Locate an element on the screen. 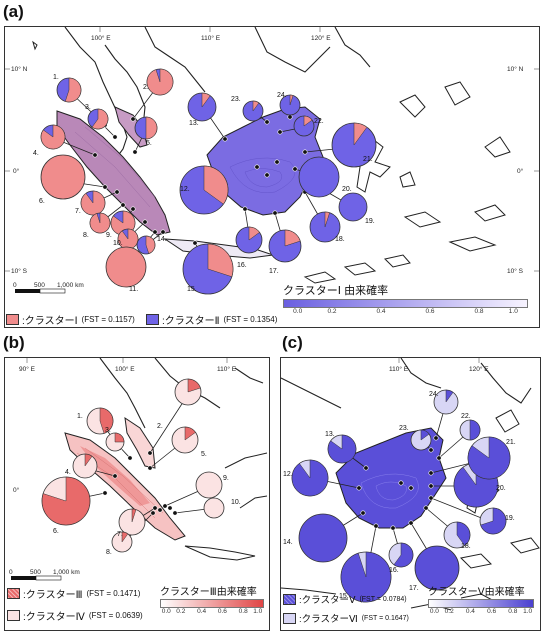 The width and height of the screenshot is (544, 634). legend-fst: (FST = 0.0784) is located at coordinates (383, 599).